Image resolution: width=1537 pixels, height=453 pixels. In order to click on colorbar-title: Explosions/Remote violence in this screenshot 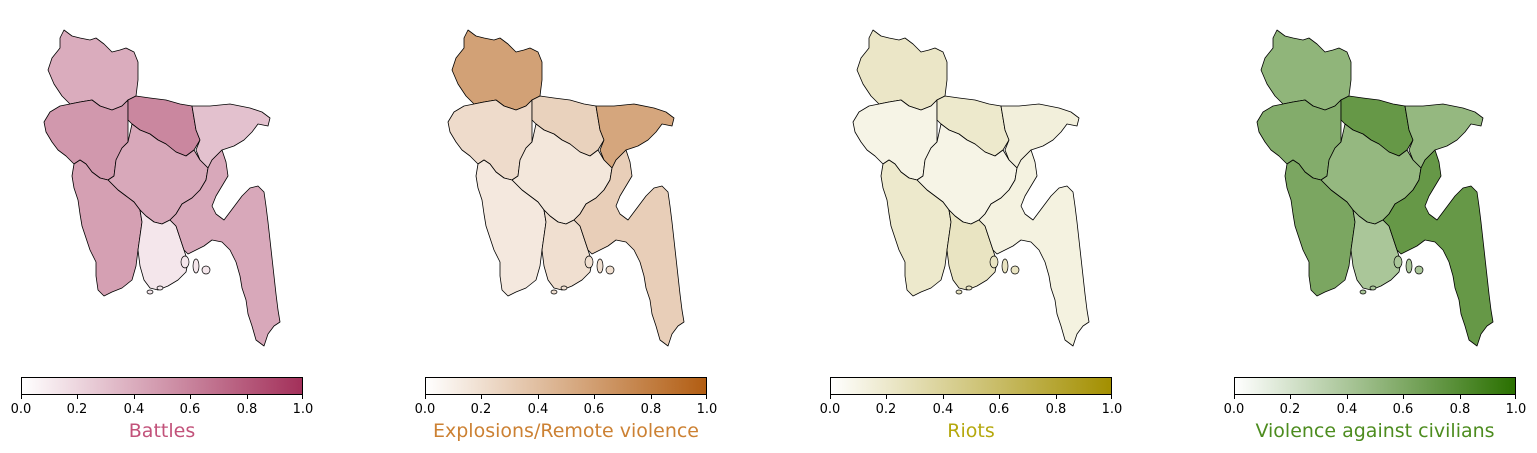, I will do `click(566, 431)`.